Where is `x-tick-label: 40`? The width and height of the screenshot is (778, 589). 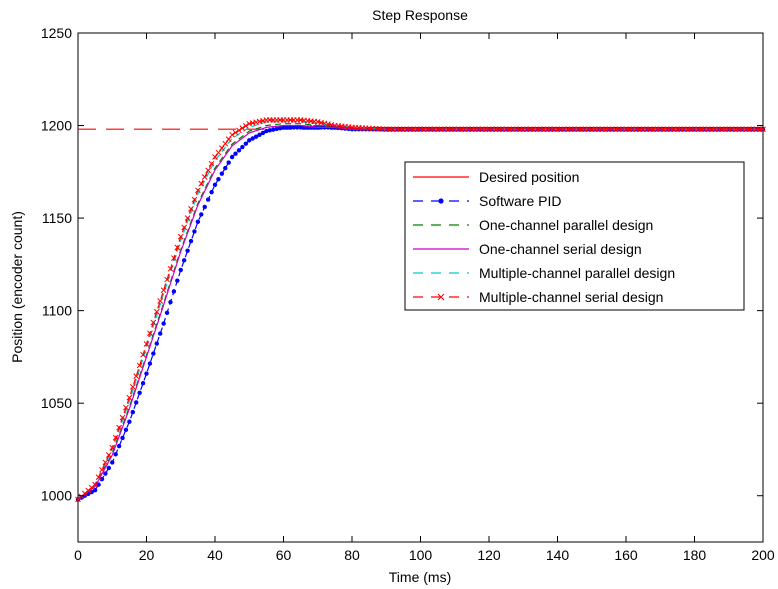
x-tick-label: 40 is located at coordinates (215, 555).